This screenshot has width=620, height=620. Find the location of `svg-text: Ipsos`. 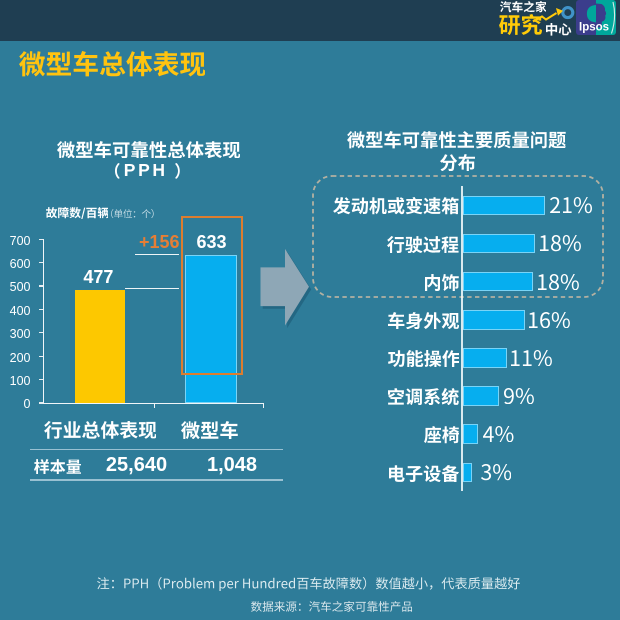

svg-text: Ipsos is located at coordinates (594, 28).